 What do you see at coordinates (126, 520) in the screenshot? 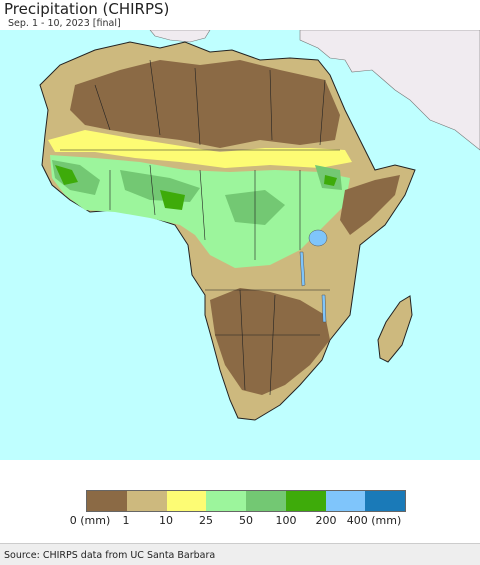
I see `legend-label: 1` at bounding box center [126, 520].